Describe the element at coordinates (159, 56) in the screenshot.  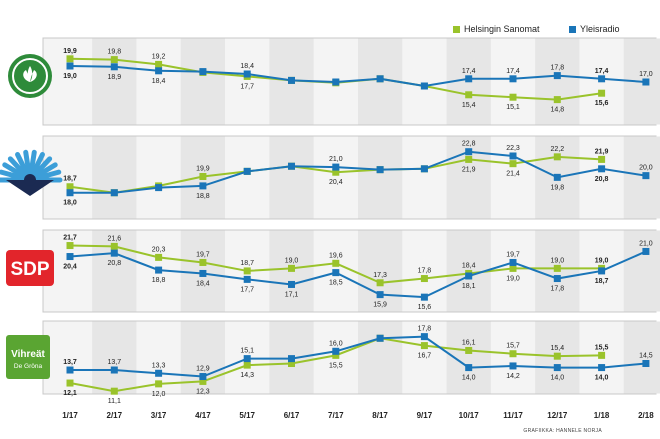
I see `data-label: 19,2` at that location.